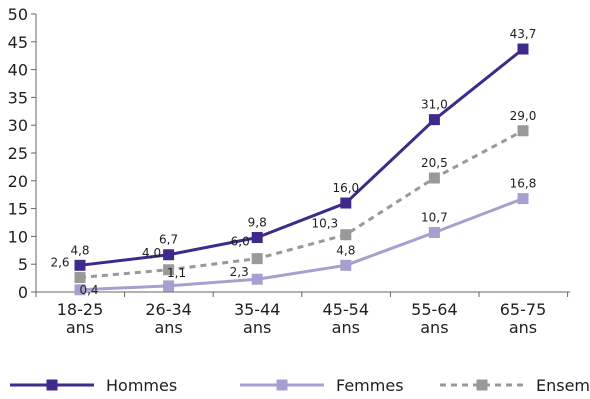 This screenshot has height=399, width=590. What do you see at coordinates (434, 218) in the screenshot?
I see `data-label: 10,7` at bounding box center [434, 218].